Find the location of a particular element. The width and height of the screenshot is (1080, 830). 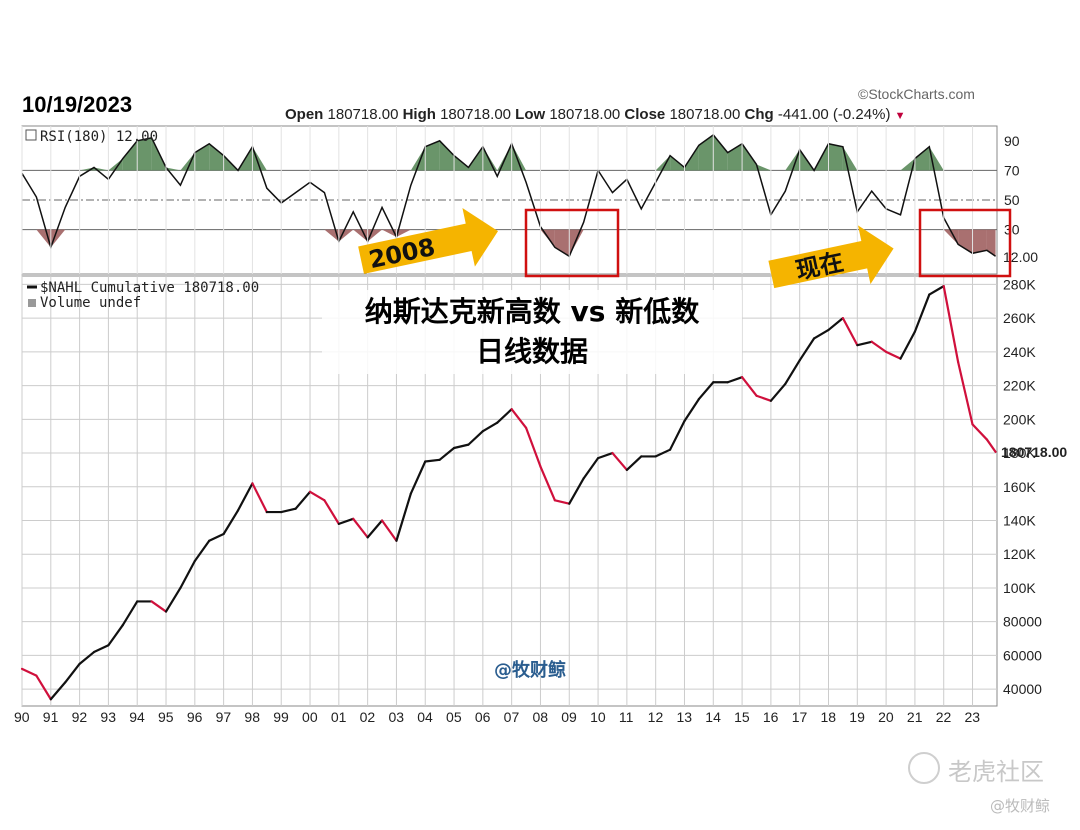

x-tick-label: 15 is located at coordinates (742, 717).